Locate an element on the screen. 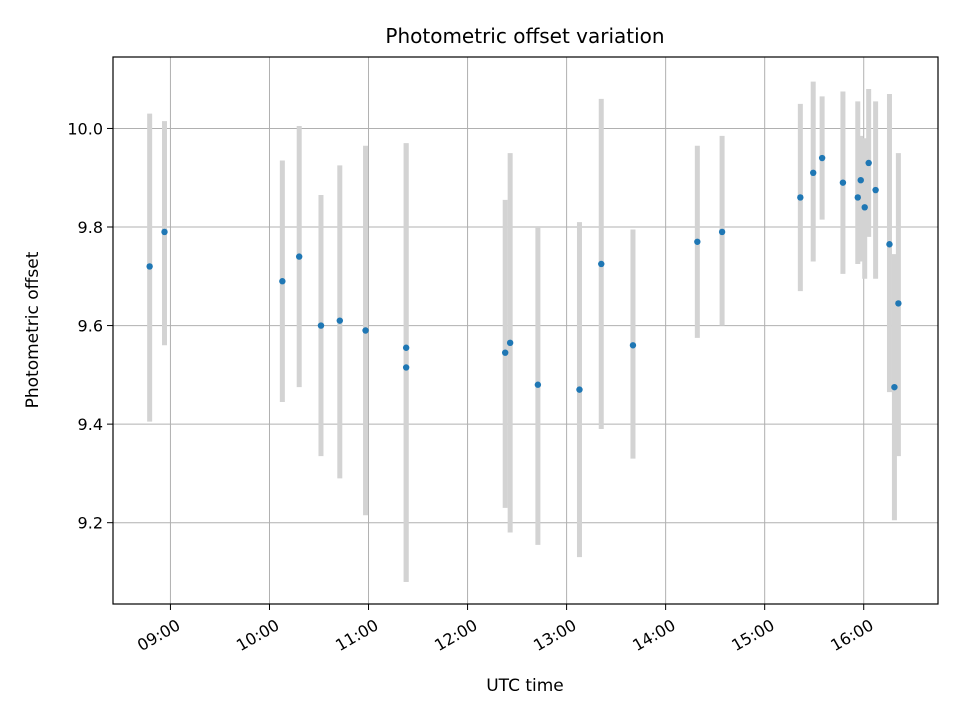  y-tick-label: 9.6 is located at coordinates (90, 326).